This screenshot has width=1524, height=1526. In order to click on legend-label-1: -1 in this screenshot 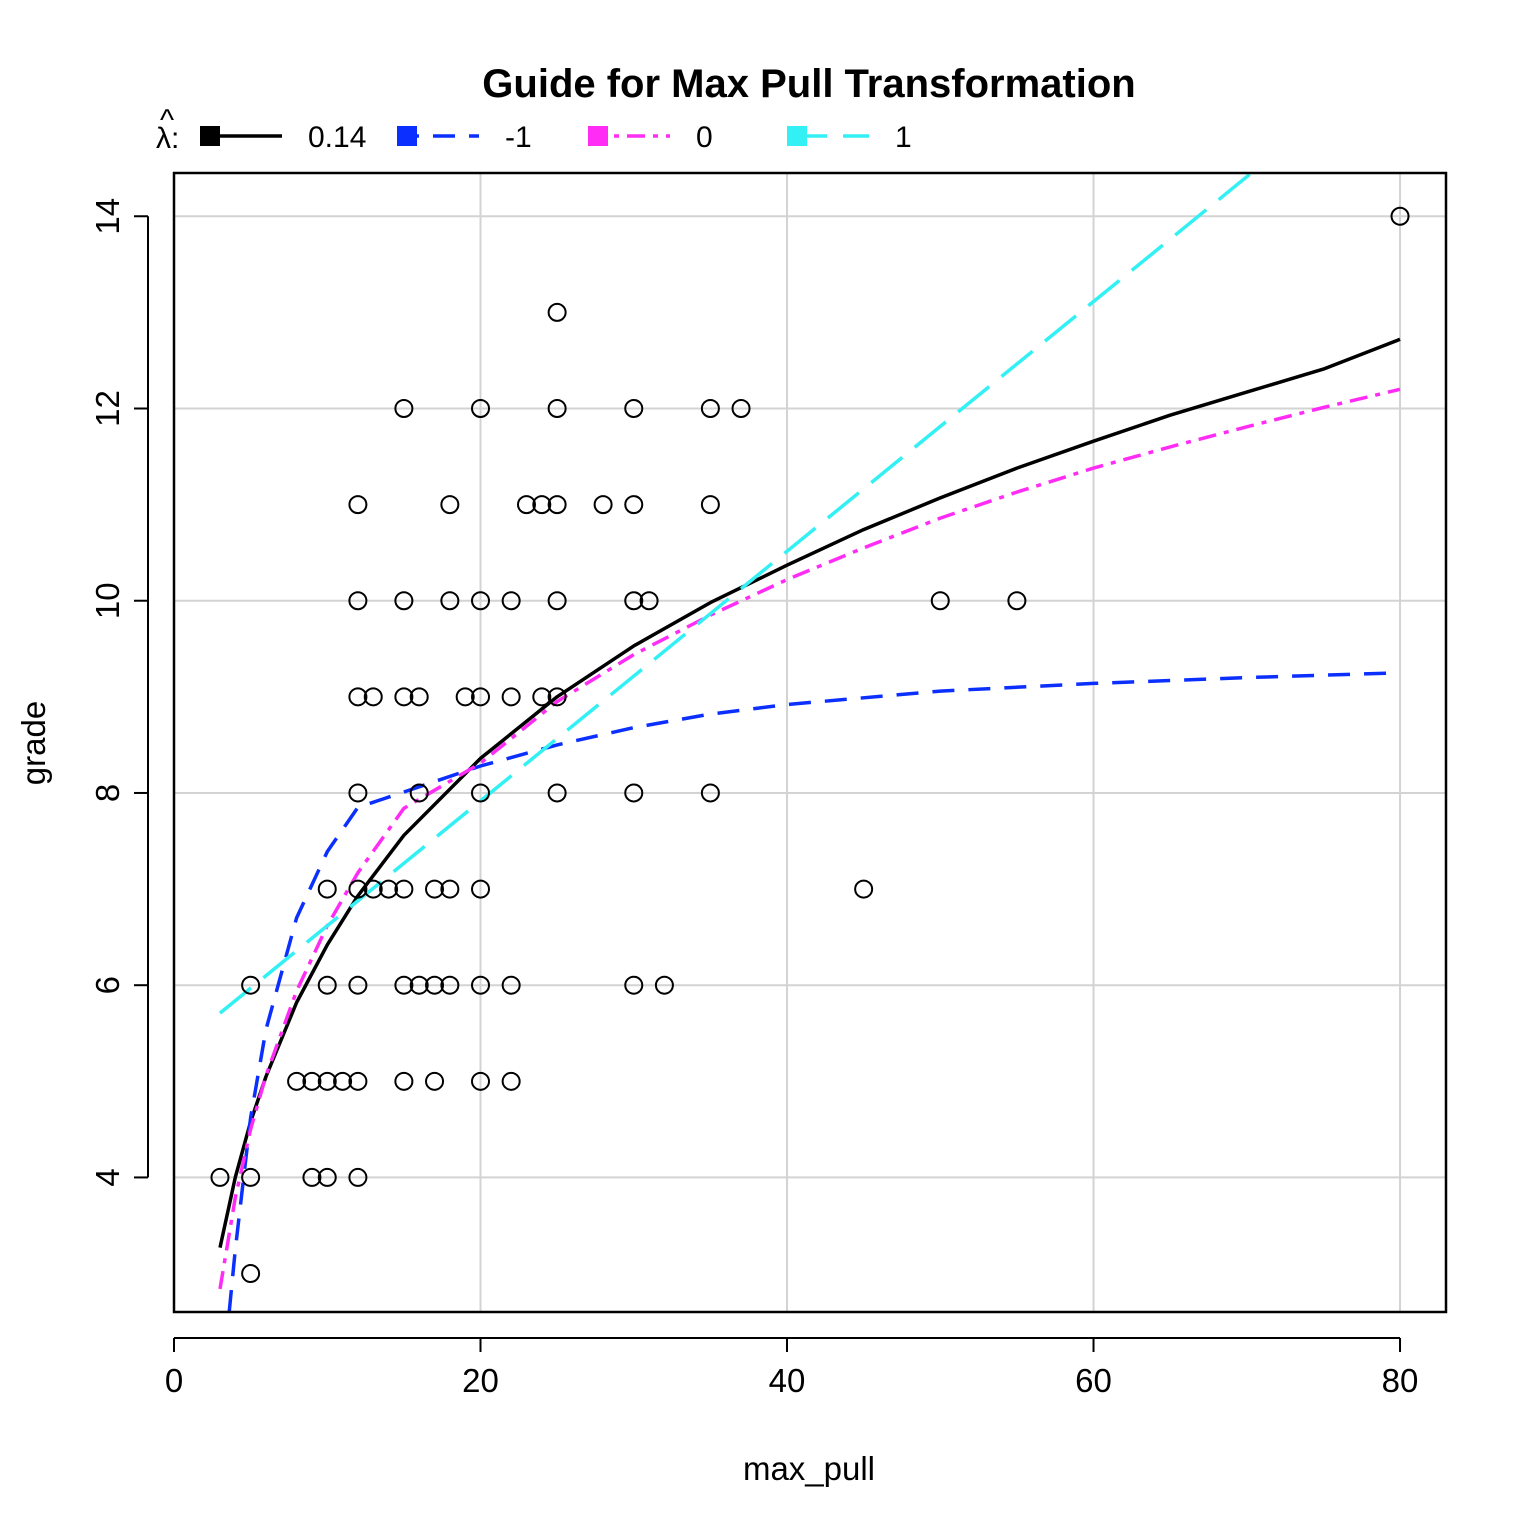, I will do `click(518, 137)`.